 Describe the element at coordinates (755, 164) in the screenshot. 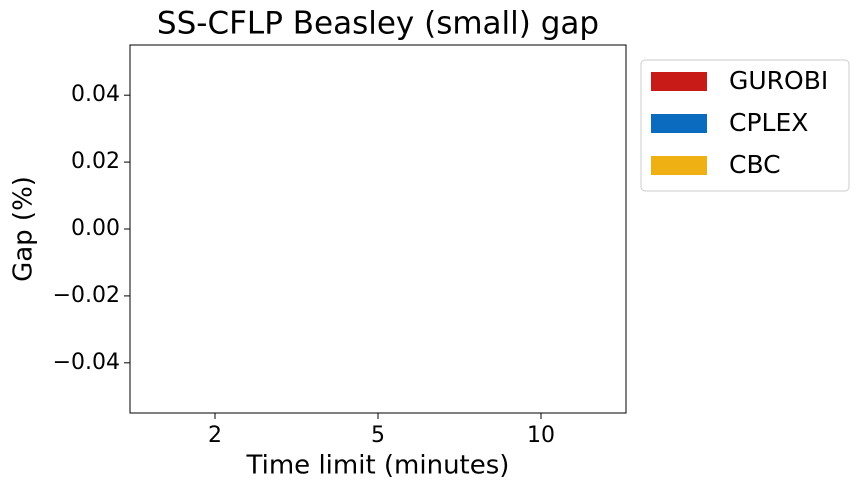

I see `legend-label: CBC` at that location.